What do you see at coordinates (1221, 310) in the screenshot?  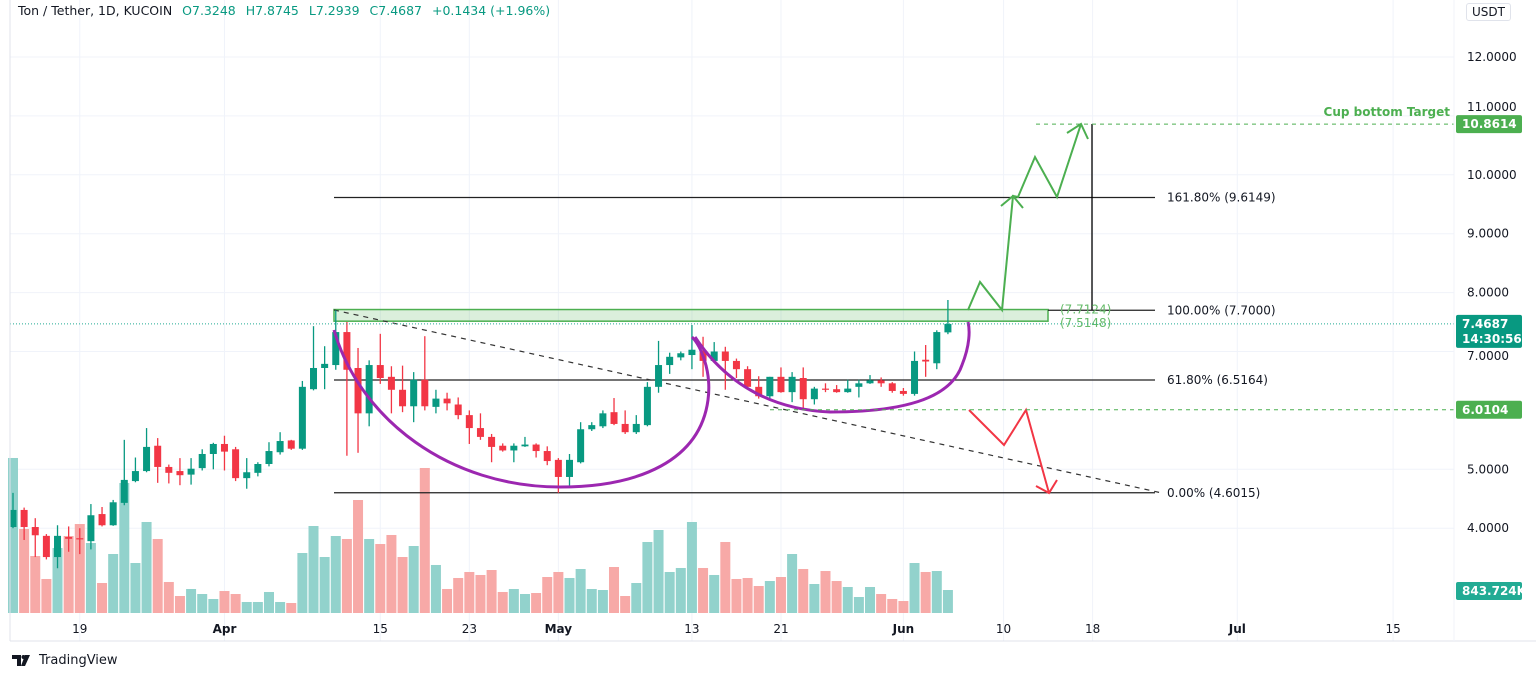 I see `fib-level-label: 100.00% (7.7000)` at bounding box center [1221, 310].